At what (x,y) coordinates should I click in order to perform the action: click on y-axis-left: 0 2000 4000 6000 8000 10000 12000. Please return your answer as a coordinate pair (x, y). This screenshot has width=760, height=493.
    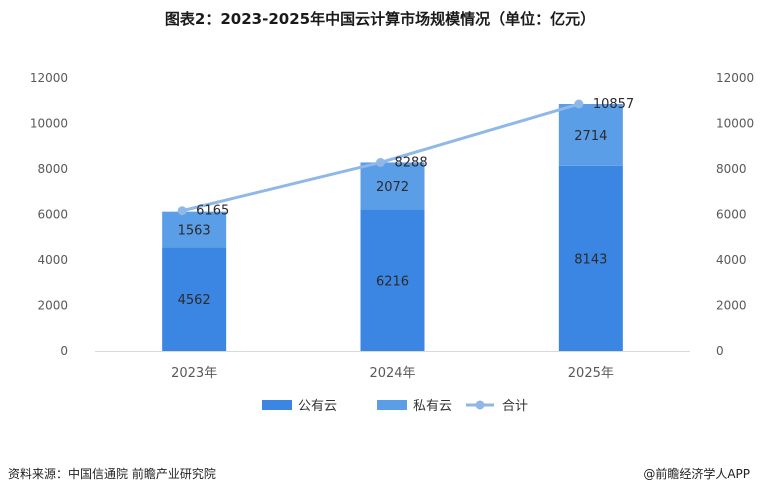
    Looking at the image, I should click on (49, 214).